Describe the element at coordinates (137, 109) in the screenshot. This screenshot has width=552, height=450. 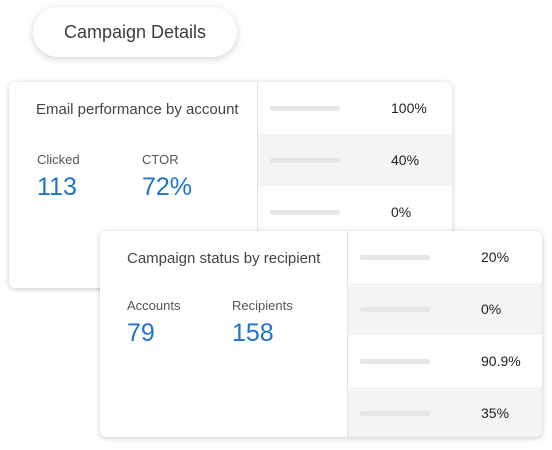
I see `email-performance-title: Email performance by account` at that location.